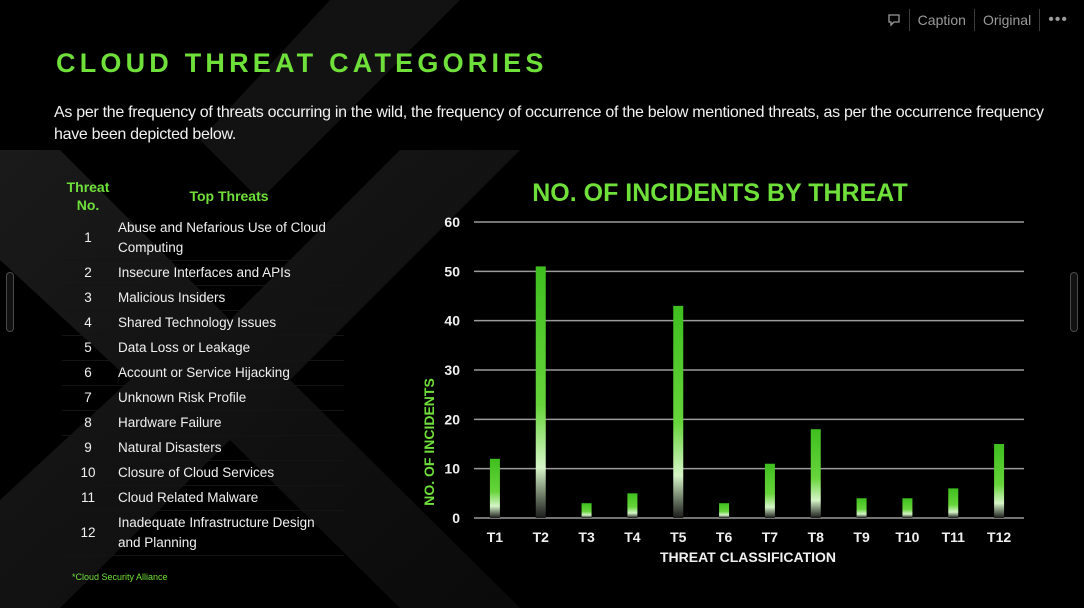 This screenshot has width=1084, height=608. Describe the element at coordinates (861, 537) in the screenshot. I see `x-tick-label: T9` at that location.